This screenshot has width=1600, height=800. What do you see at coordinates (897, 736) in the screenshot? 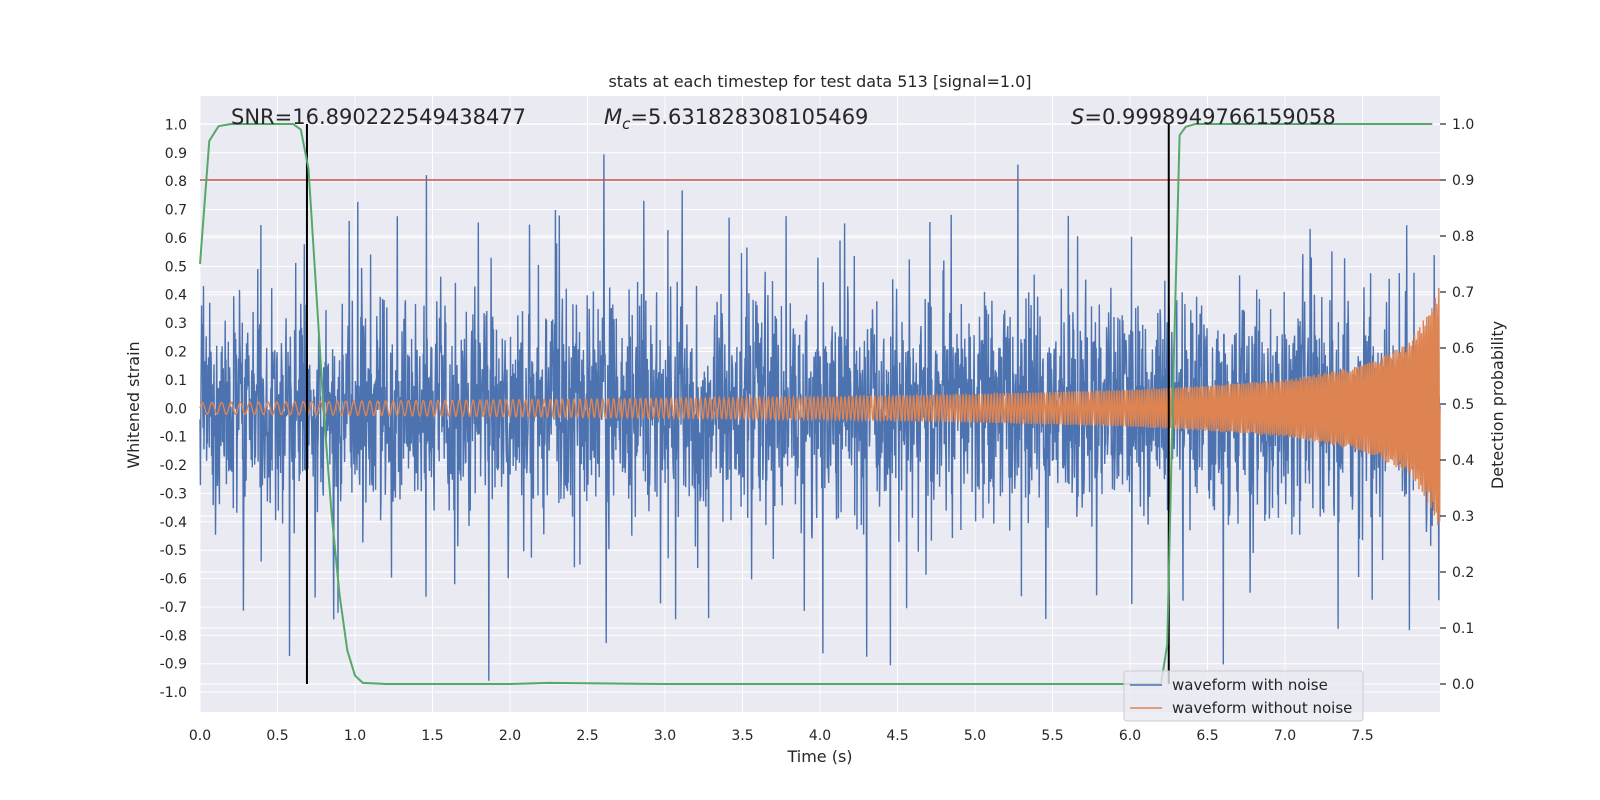
I see `x-tick-label: 4.5` at bounding box center [897, 736].